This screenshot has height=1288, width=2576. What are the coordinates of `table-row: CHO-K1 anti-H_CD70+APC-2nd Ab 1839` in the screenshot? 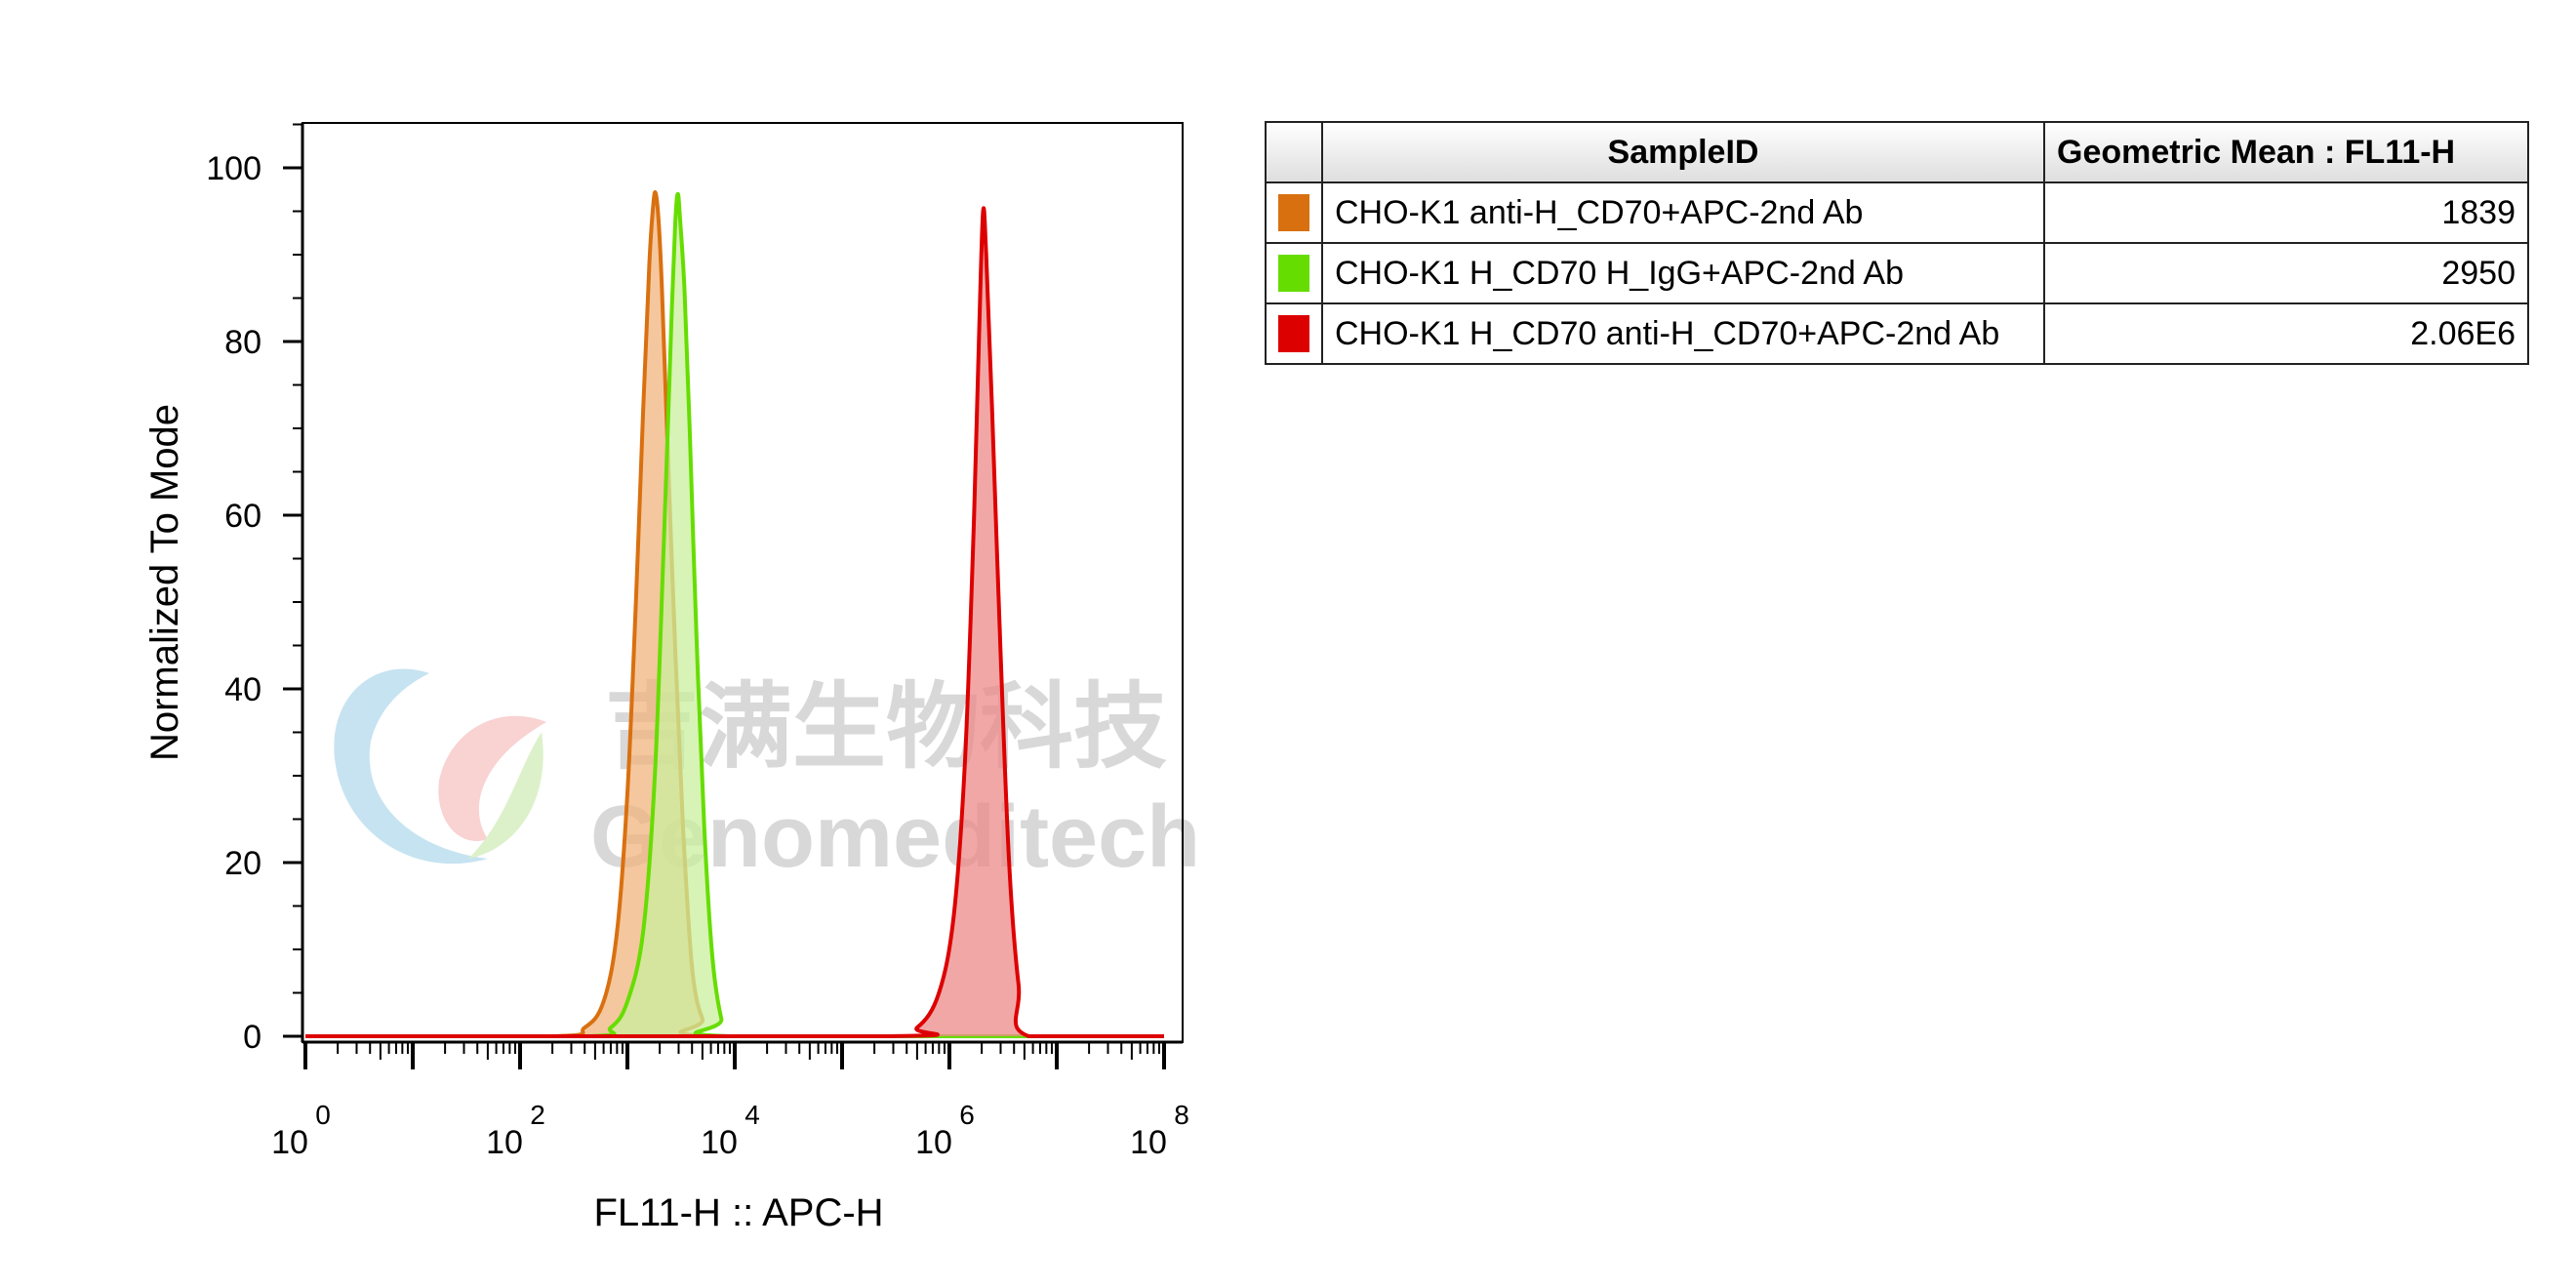 It's located at (1897, 212).